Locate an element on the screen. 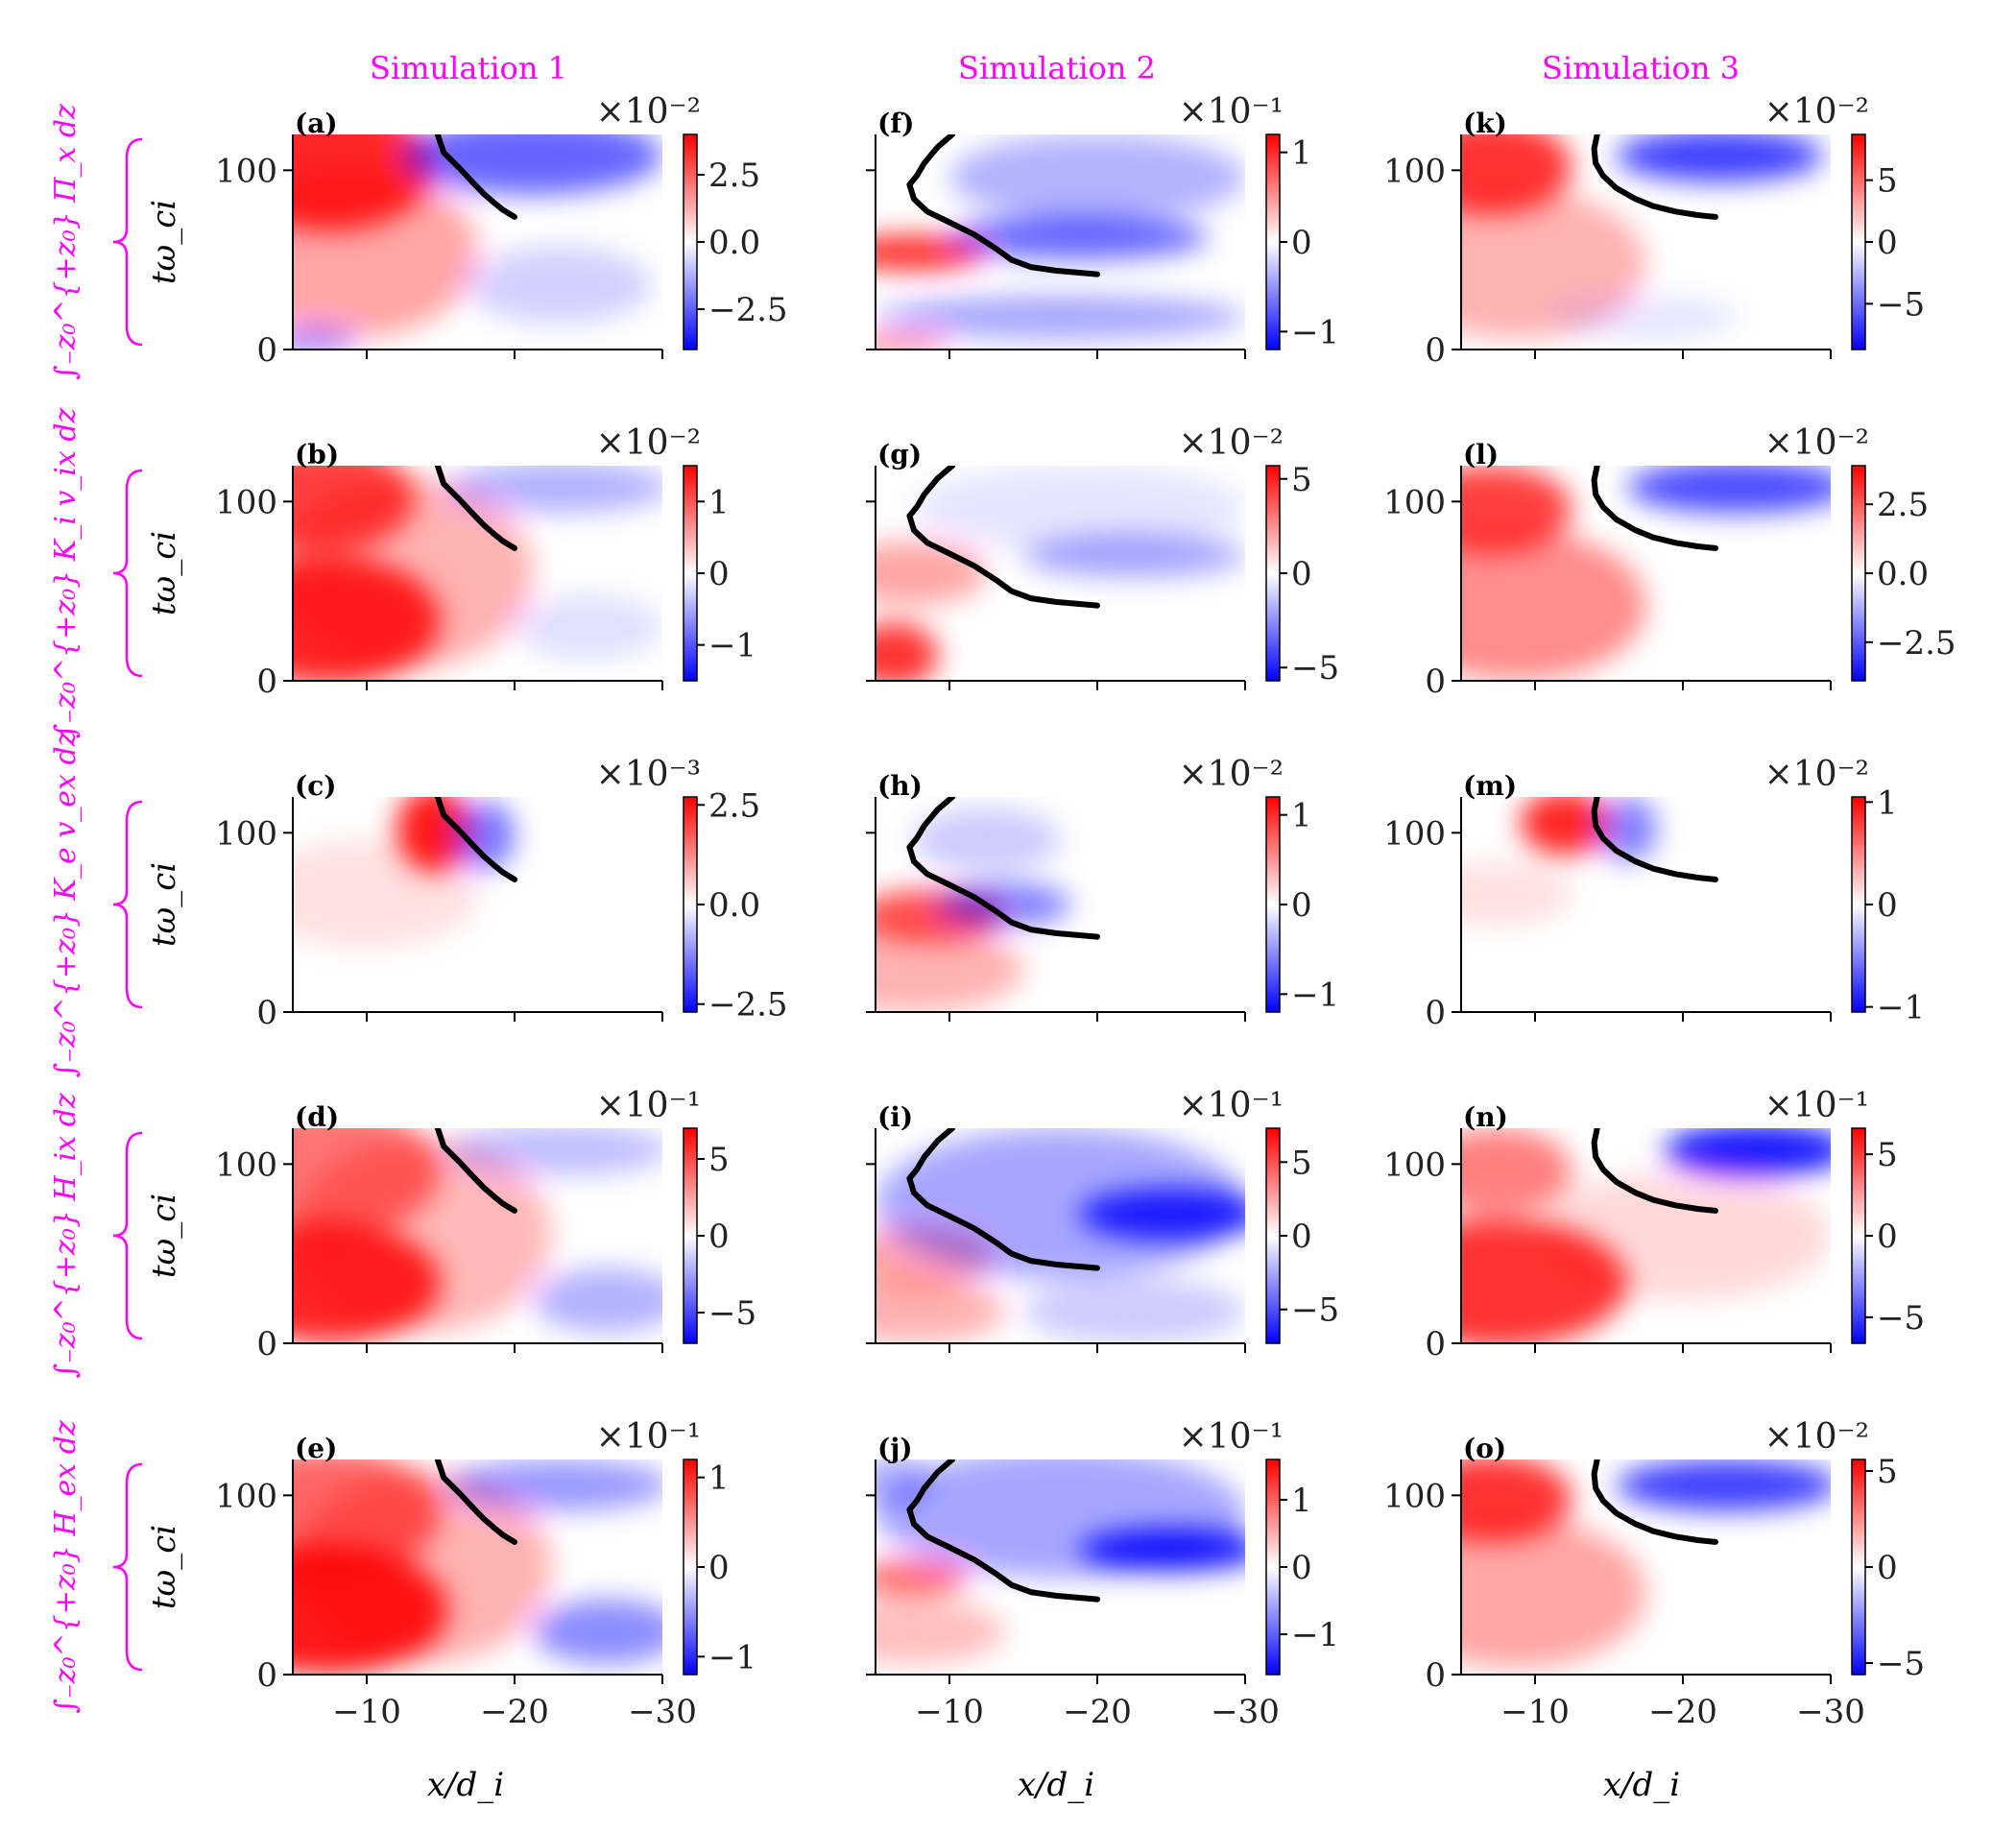  x-tick-label: −20 is located at coordinates (514, 1712).